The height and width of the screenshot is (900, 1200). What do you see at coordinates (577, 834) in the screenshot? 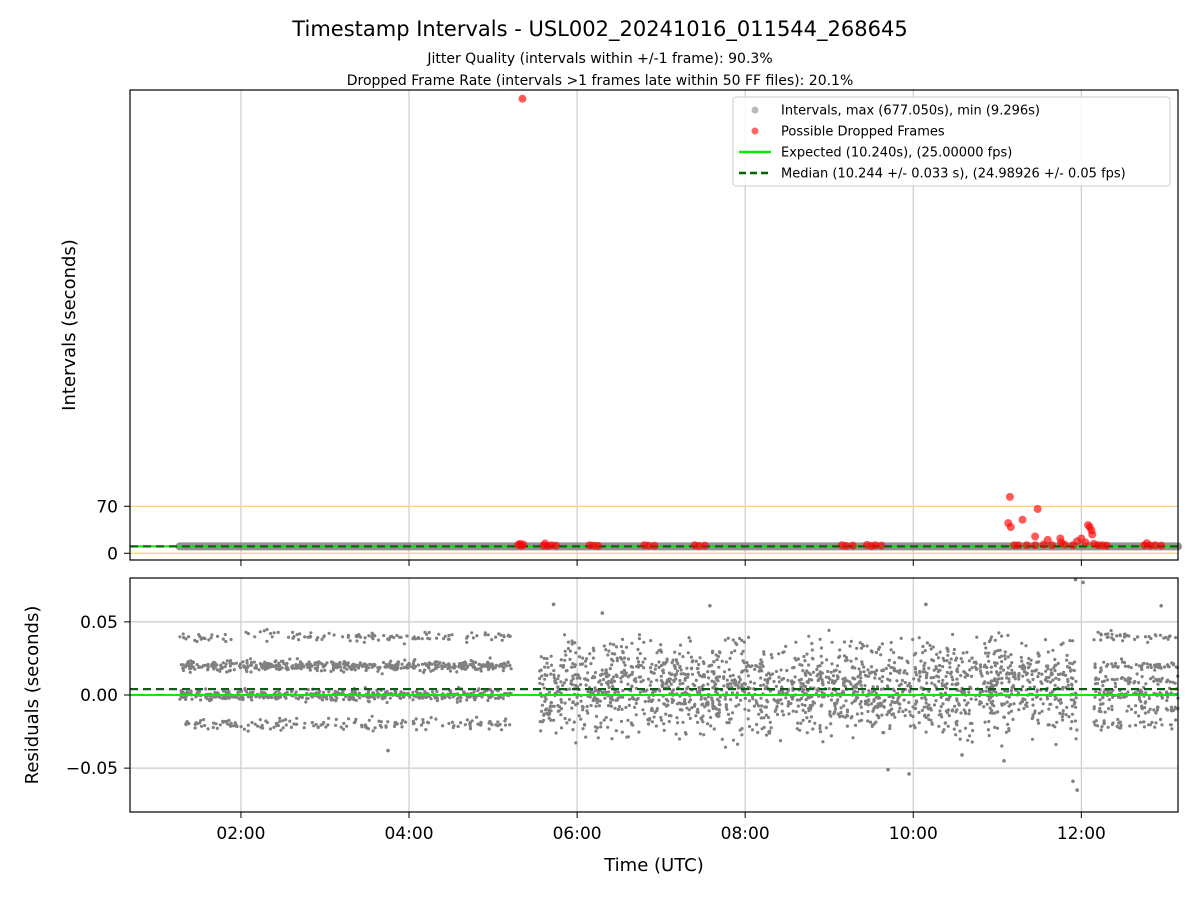
I see `residuals-xtick-label: 06:00` at bounding box center [577, 834].